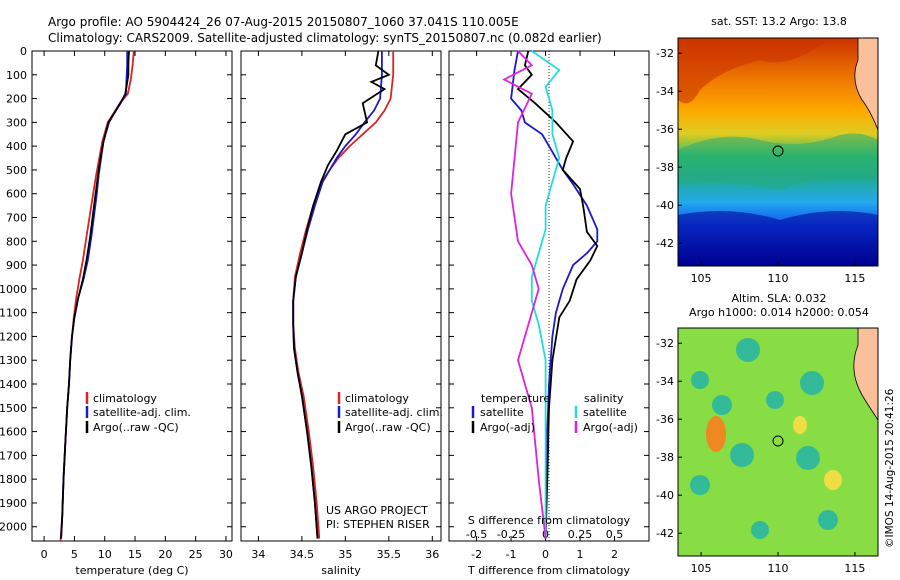 The height and width of the screenshot is (580, 900). I want to click on depth-tick-label: 1900, so click(13, 503).